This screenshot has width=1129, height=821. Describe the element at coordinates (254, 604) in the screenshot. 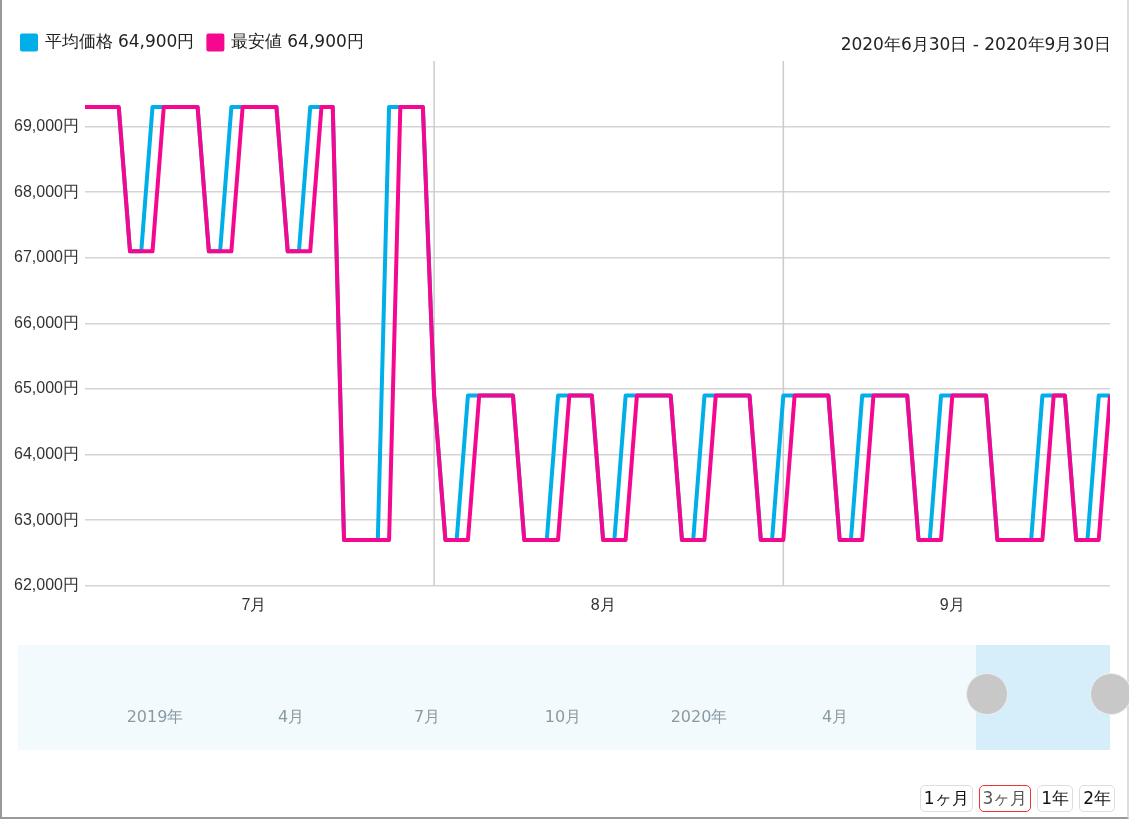

I see `x-tick-label: 7月` at that location.